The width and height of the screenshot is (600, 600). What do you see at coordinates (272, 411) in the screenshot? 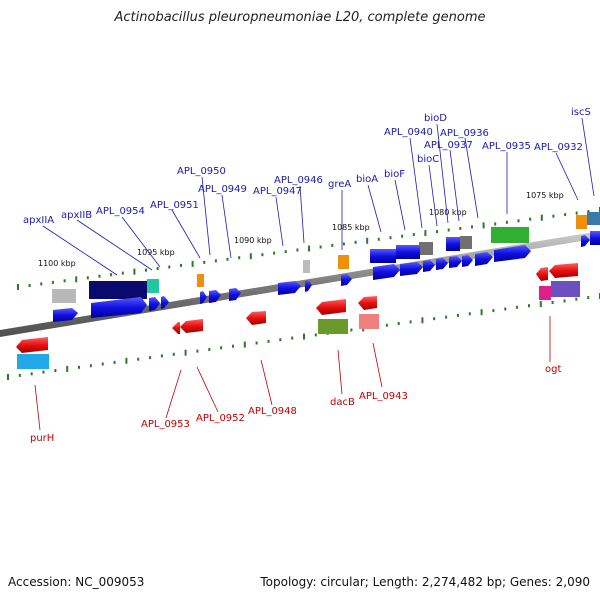
I see `gene-label-APL_0948: APL_0948` at bounding box center [272, 411].